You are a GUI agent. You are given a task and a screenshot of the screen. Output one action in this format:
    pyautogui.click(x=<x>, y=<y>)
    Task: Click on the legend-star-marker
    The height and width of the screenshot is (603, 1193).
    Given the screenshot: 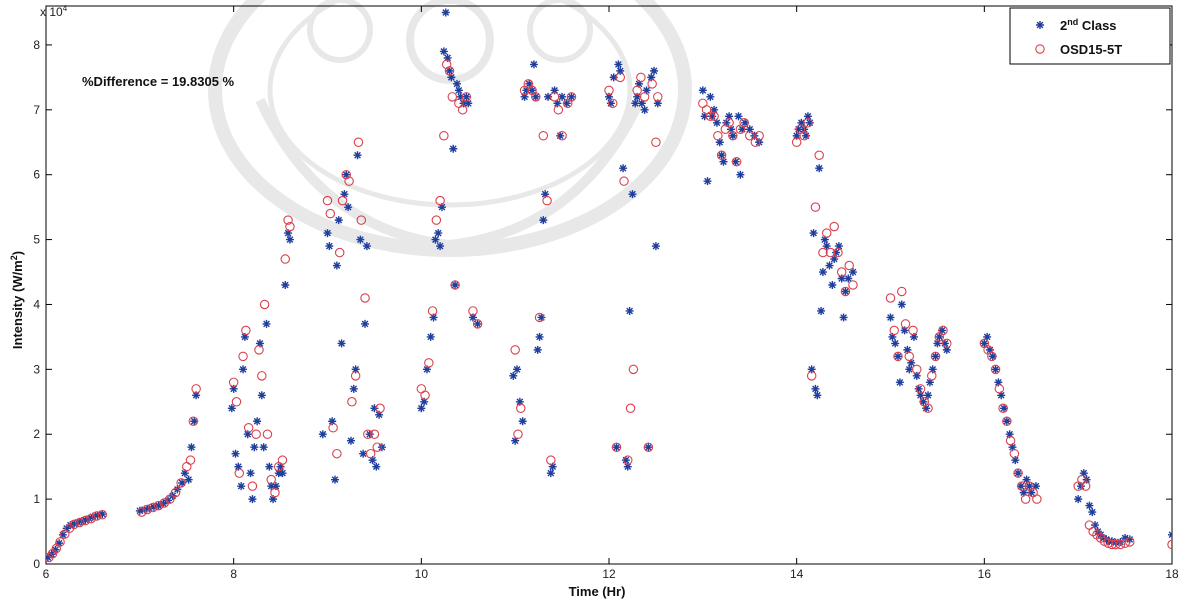 What is the action you would take?
    pyautogui.click(x=1040, y=25)
    